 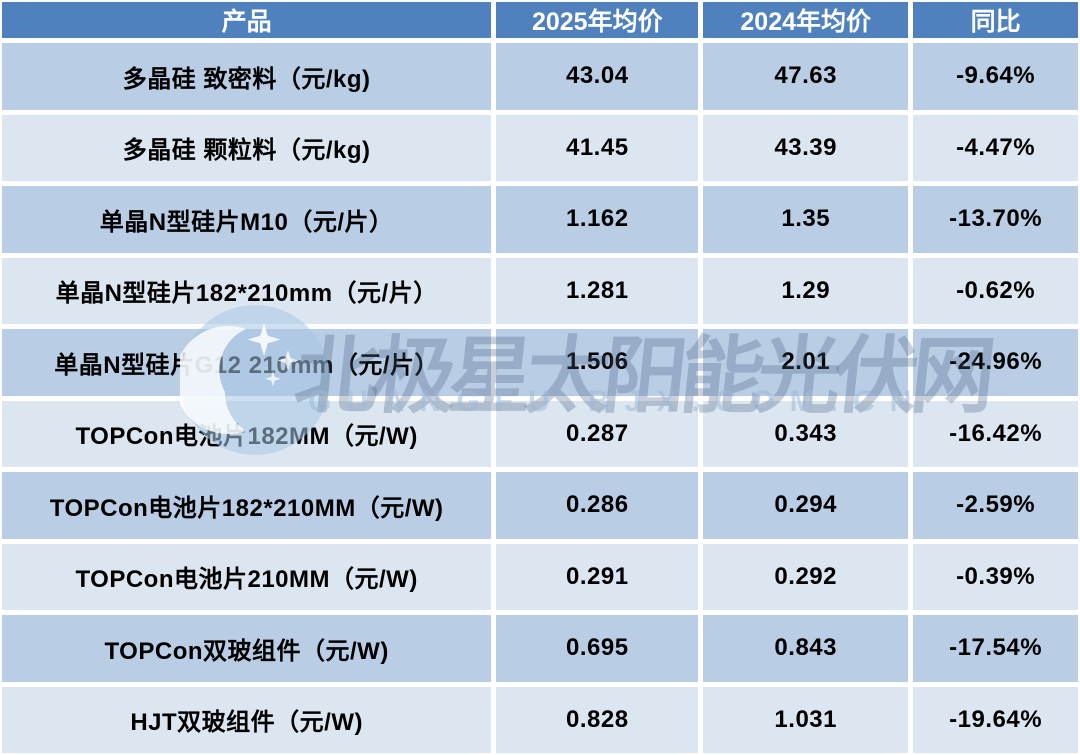 I want to click on yoy-cell: -16.42%, so click(x=995, y=433).